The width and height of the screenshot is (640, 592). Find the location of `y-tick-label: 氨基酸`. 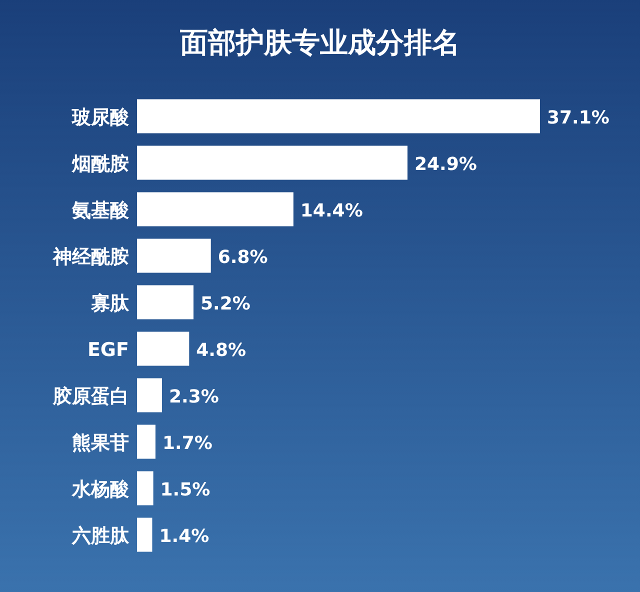

y-tick-label: 氨基酸 is located at coordinates (100, 210).